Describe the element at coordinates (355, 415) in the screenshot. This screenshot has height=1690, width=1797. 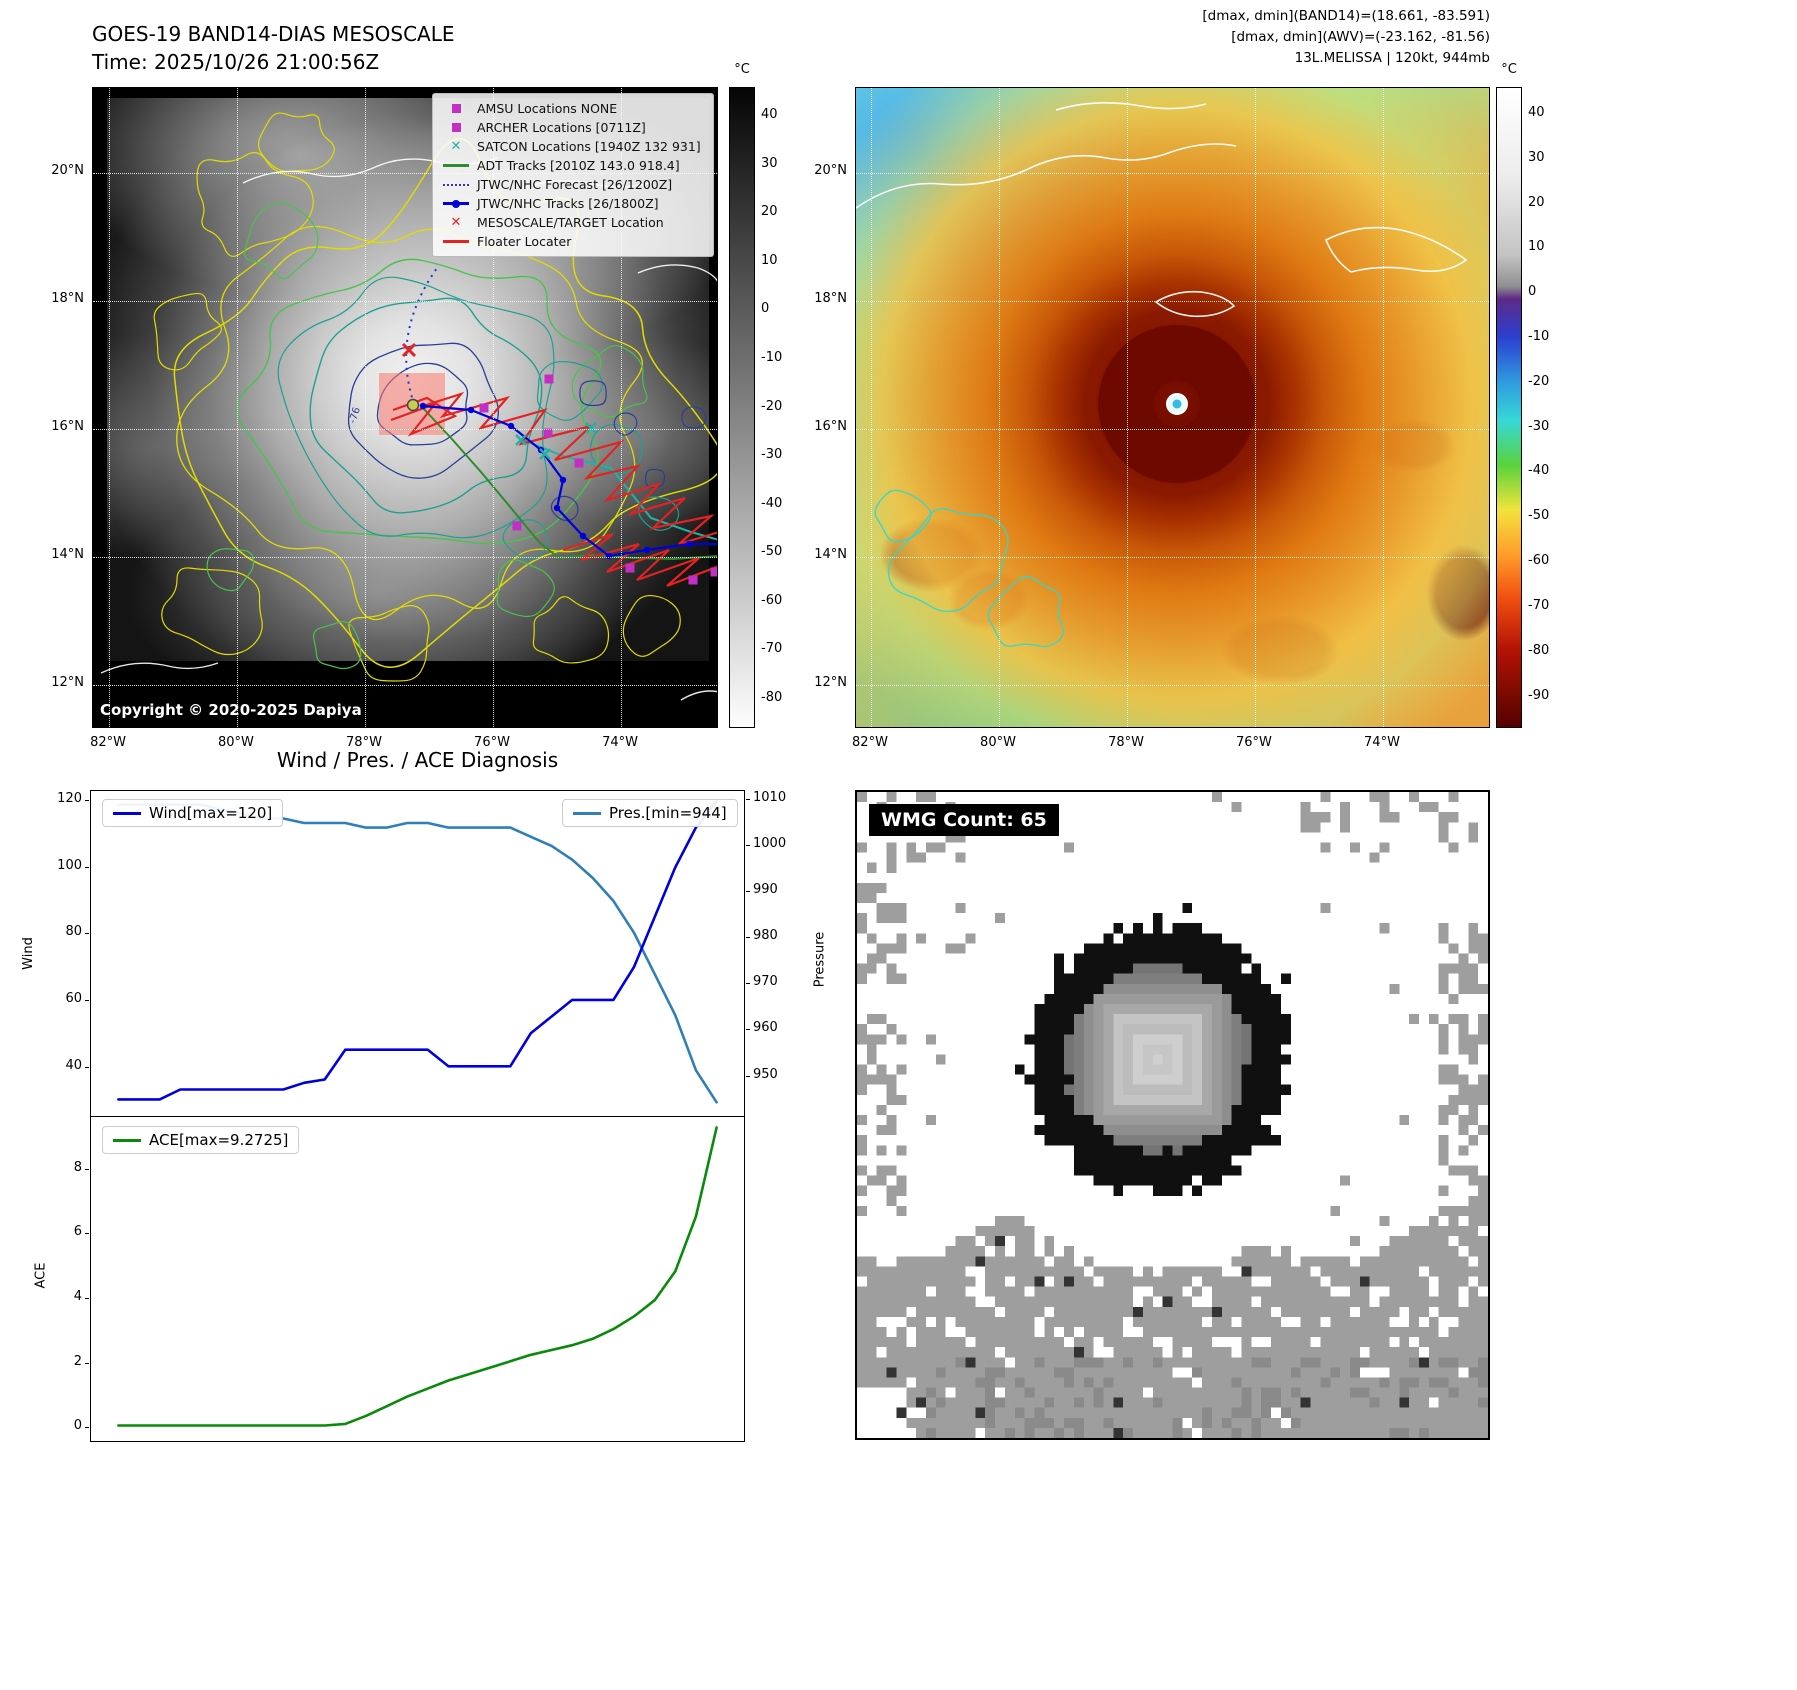
I see `contour-value-label: -76` at that location.